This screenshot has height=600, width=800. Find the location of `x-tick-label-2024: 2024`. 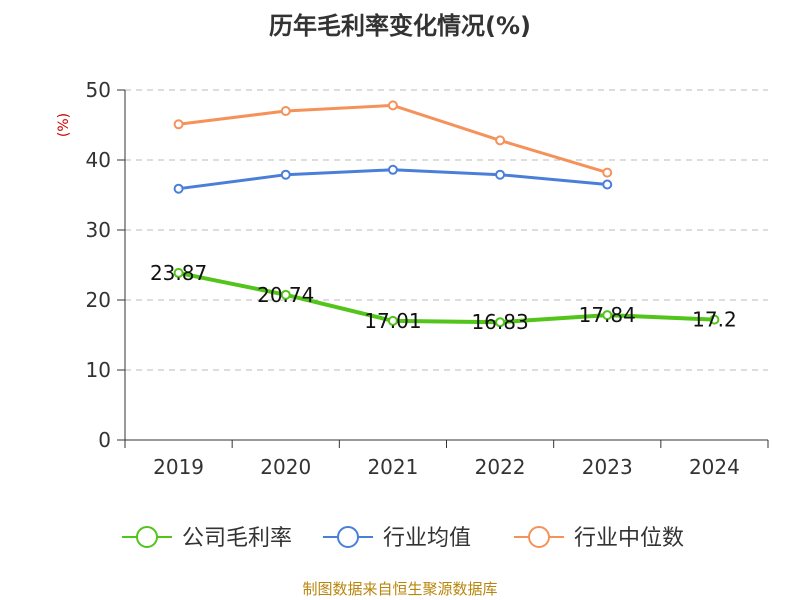

x-tick-label-2024: 2024 is located at coordinates (714, 467).